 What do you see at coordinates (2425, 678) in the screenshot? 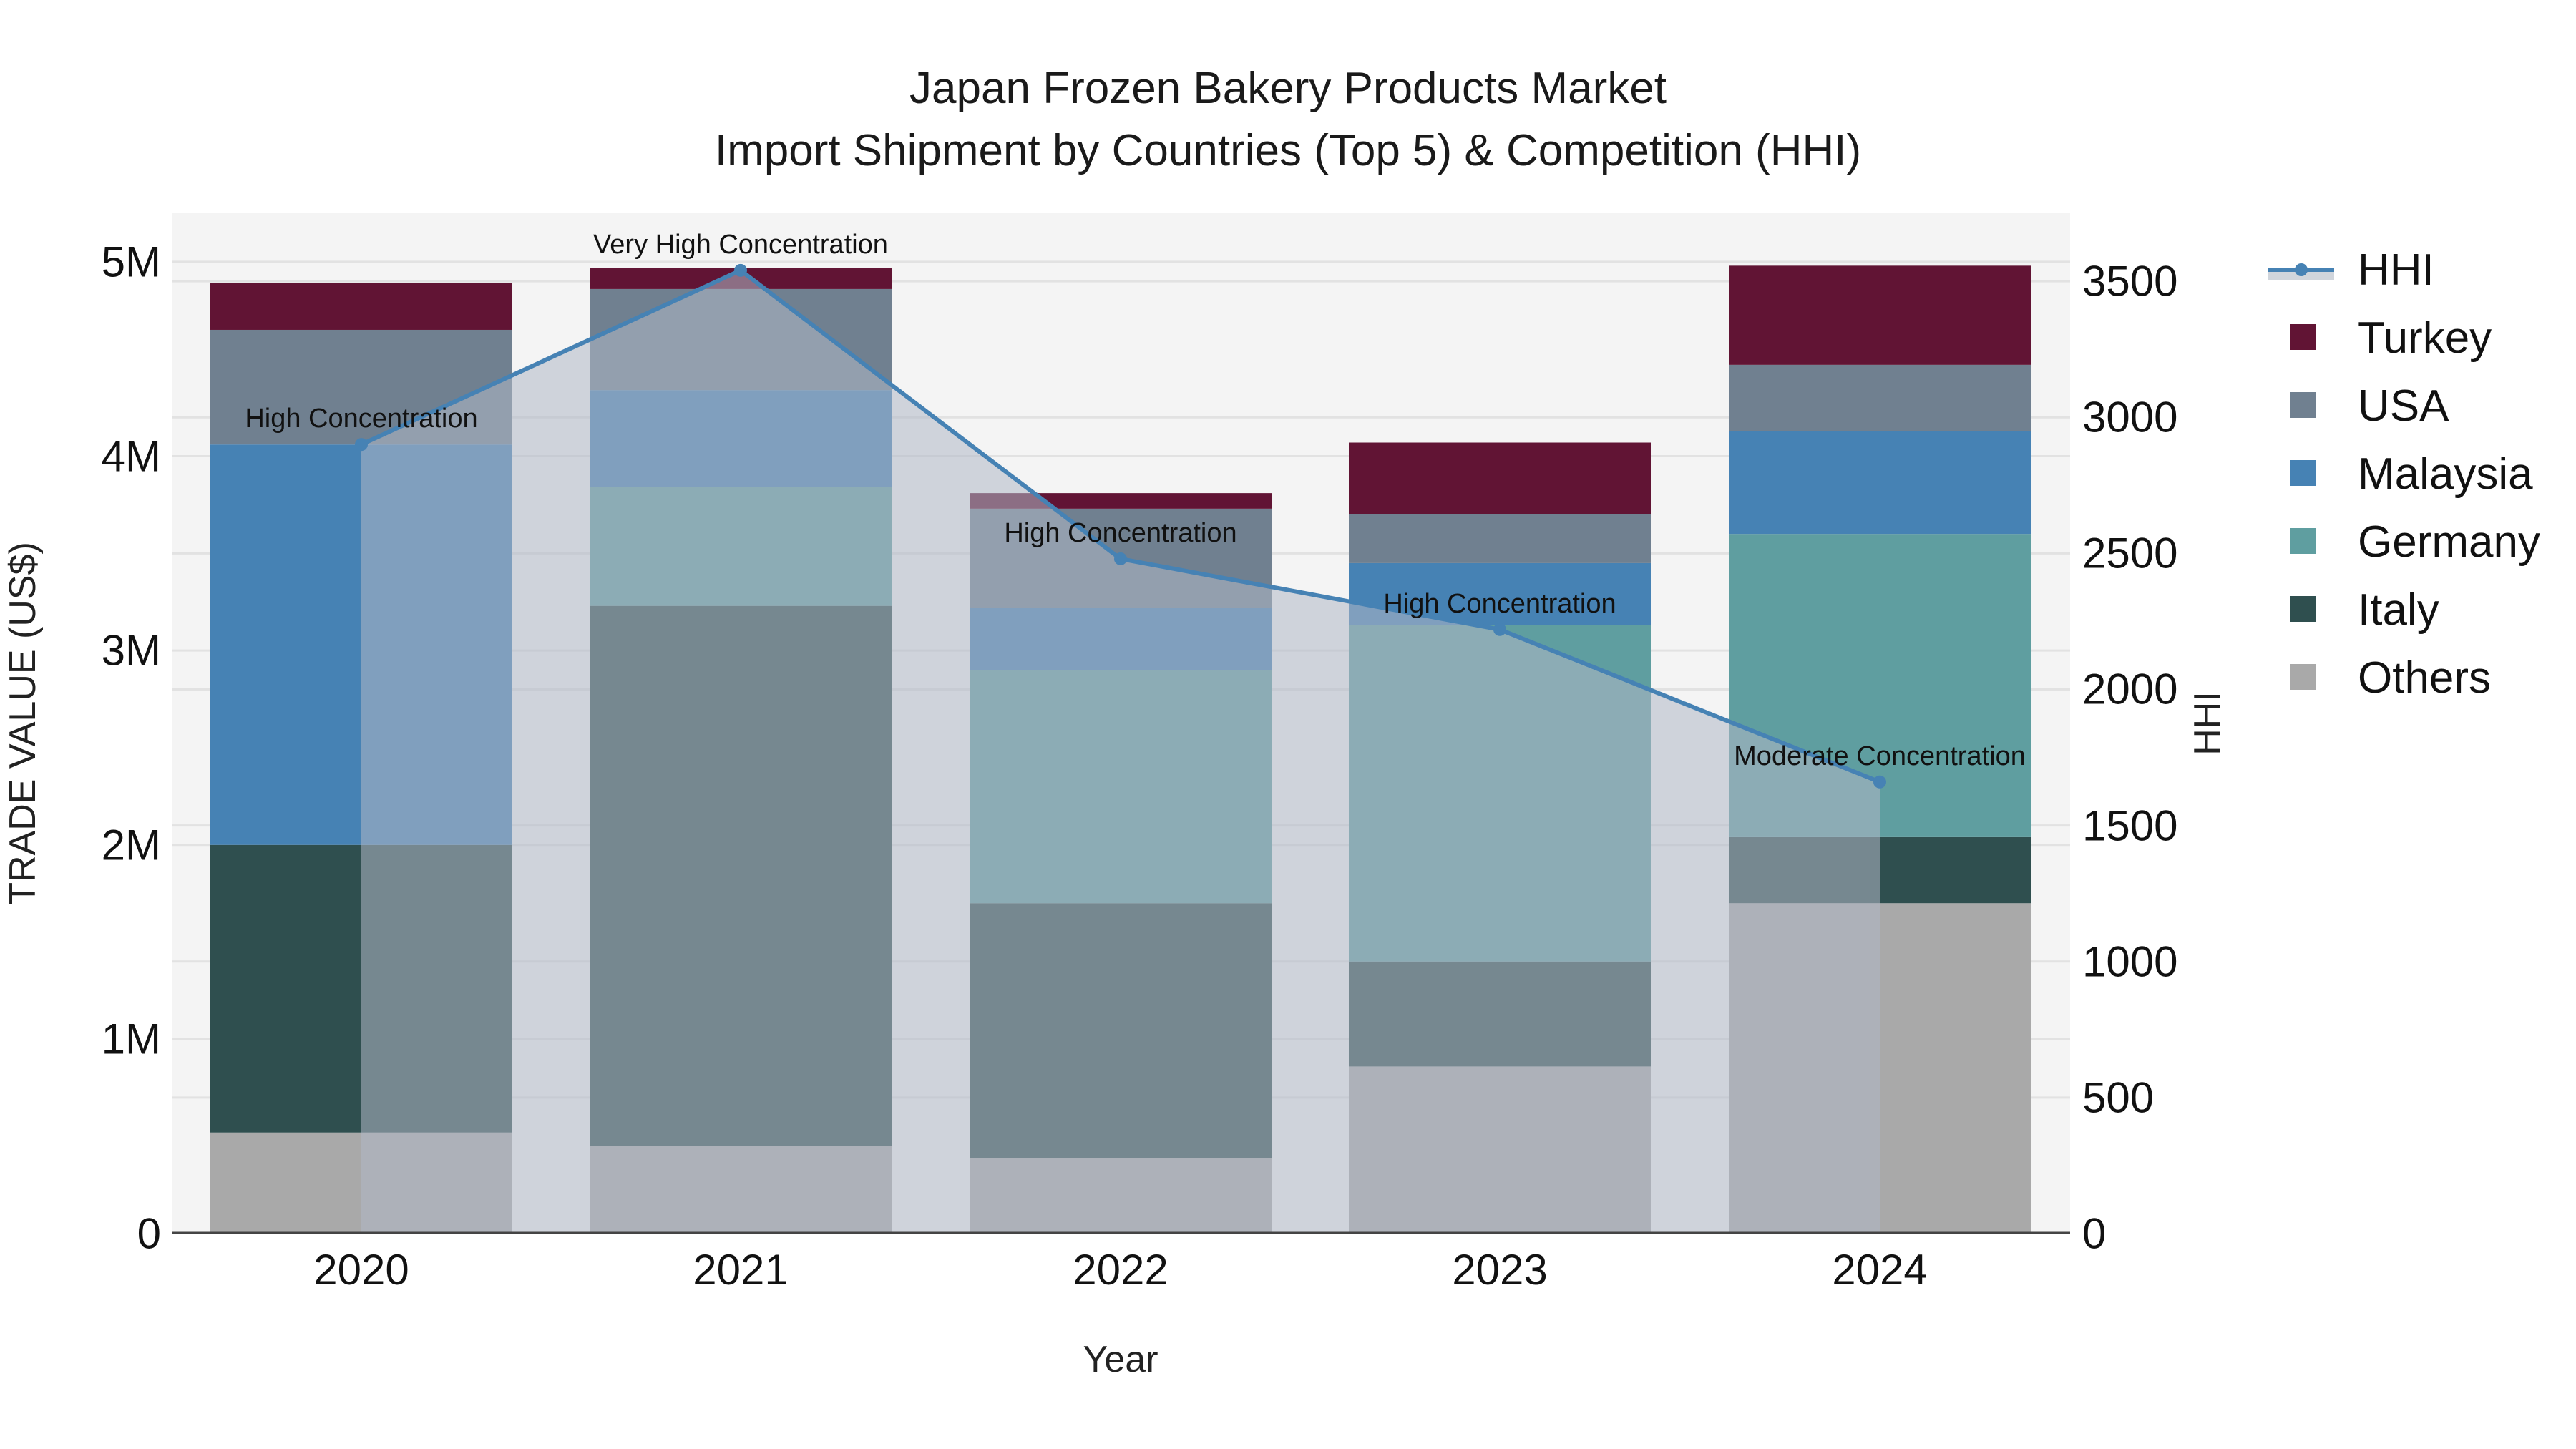
I see `legend-label: Others` at bounding box center [2425, 678].